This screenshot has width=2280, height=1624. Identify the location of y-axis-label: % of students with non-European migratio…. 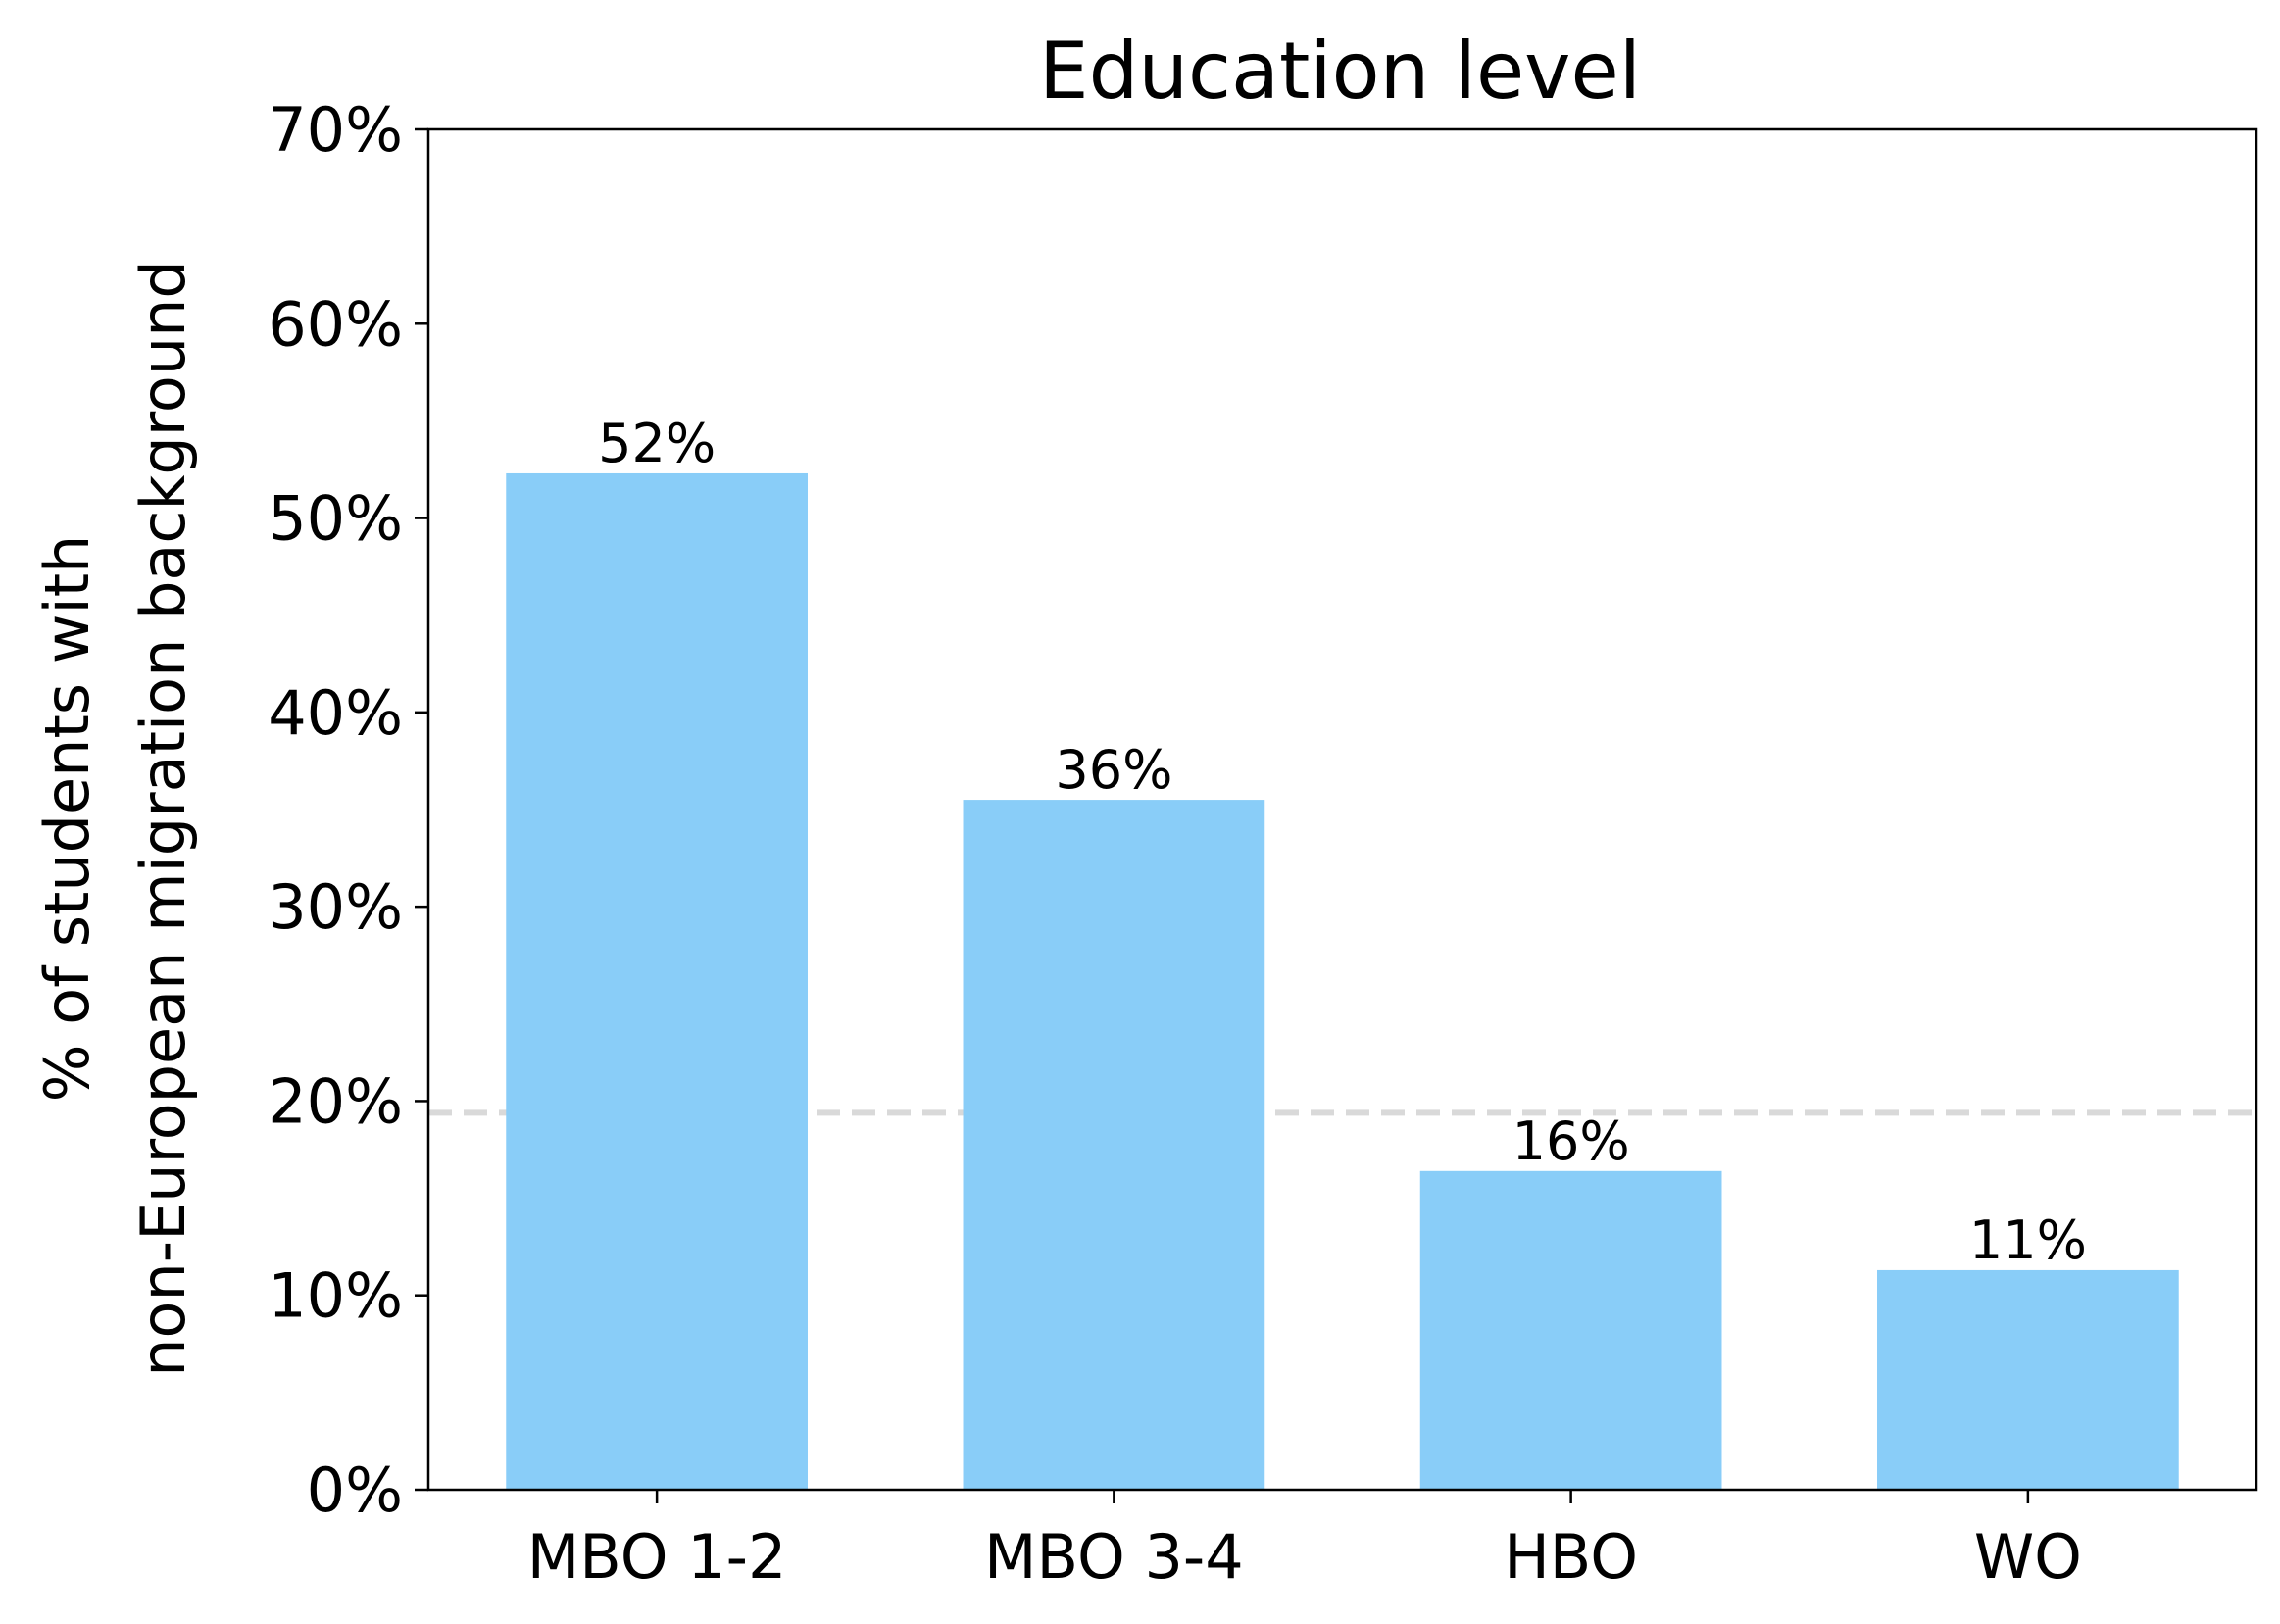
(115, 818).